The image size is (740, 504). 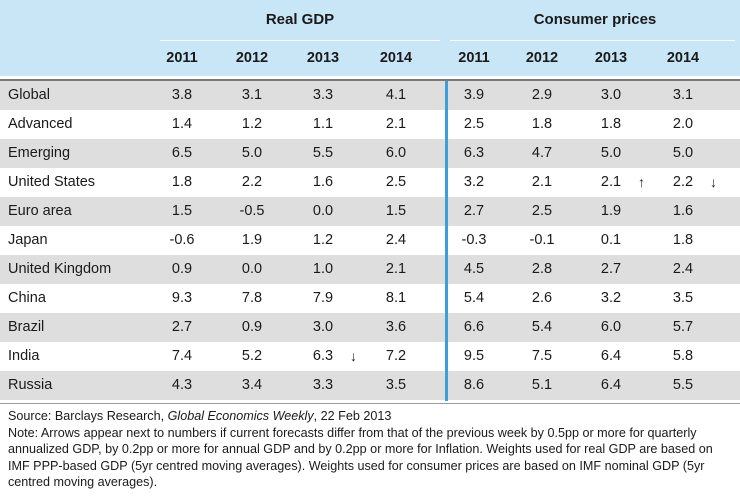 What do you see at coordinates (595, 19) in the screenshot?
I see `group-title-consumer-prices: Consumer prices` at bounding box center [595, 19].